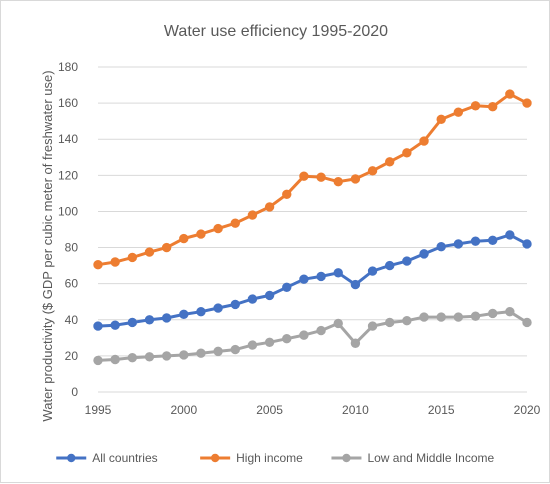 This screenshot has width=550, height=484. What do you see at coordinates (269, 458) in the screenshot?
I see `legend-label: High income` at bounding box center [269, 458].